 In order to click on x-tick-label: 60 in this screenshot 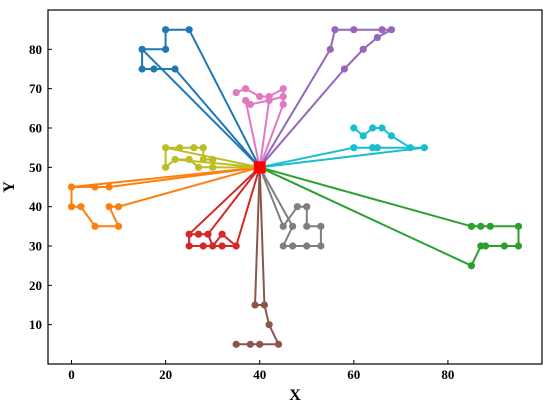, I will do `click(353, 374)`.